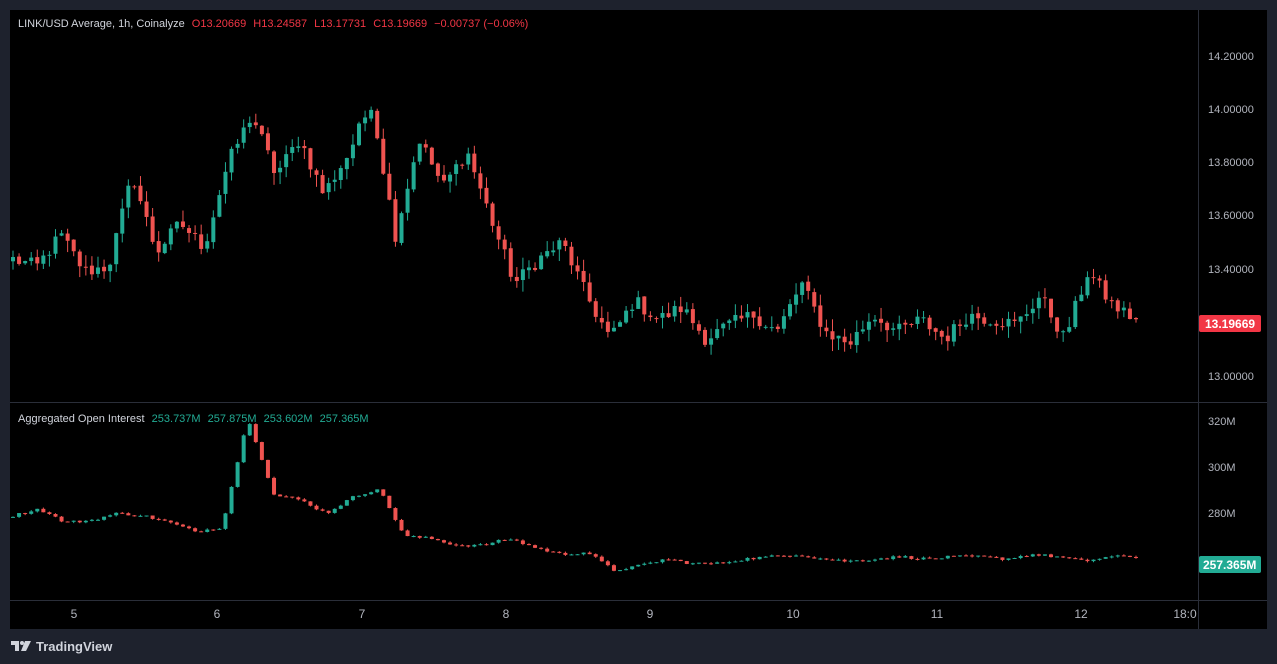 This screenshot has width=1277, height=664. What do you see at coordinates (1230, 324) in the screenshot?
I see `last-price-tag-text: 13.19669` at bounding box center [1230, 324].